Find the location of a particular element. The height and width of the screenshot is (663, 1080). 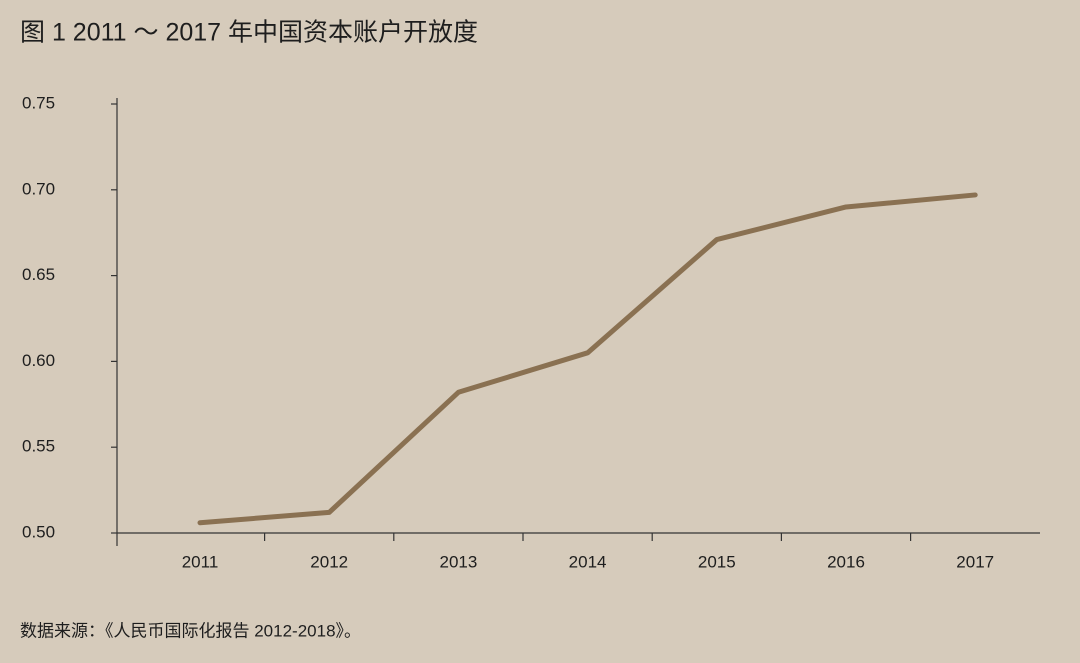

chart-title: 图 1 2011 ～ 2017 年中国资本账户开放度 is located at coordinates (249, 33).